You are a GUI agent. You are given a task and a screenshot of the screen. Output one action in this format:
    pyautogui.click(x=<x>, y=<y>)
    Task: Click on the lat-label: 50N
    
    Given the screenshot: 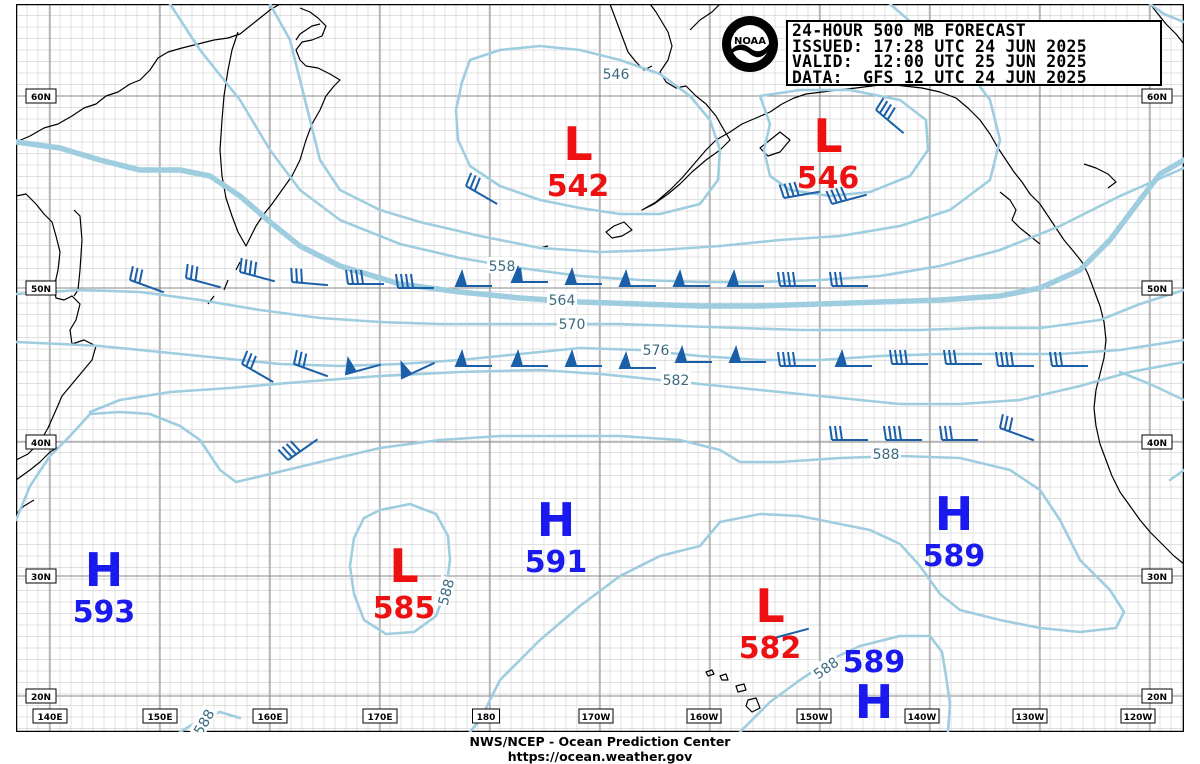 What is the action you would take?
    pyautogui.click(x=1157, y=288)
    